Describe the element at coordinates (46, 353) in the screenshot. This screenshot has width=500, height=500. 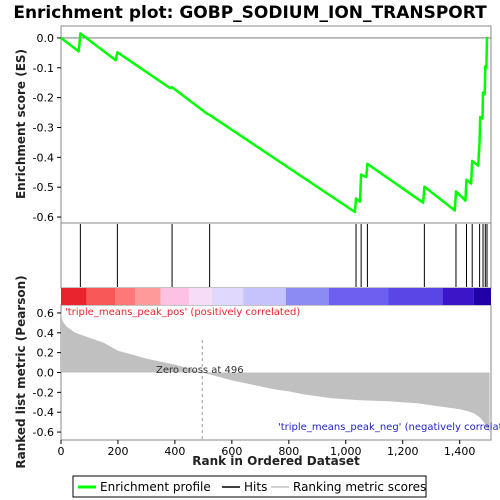
I see `metric-y-tick-label: 0.2` at that location.